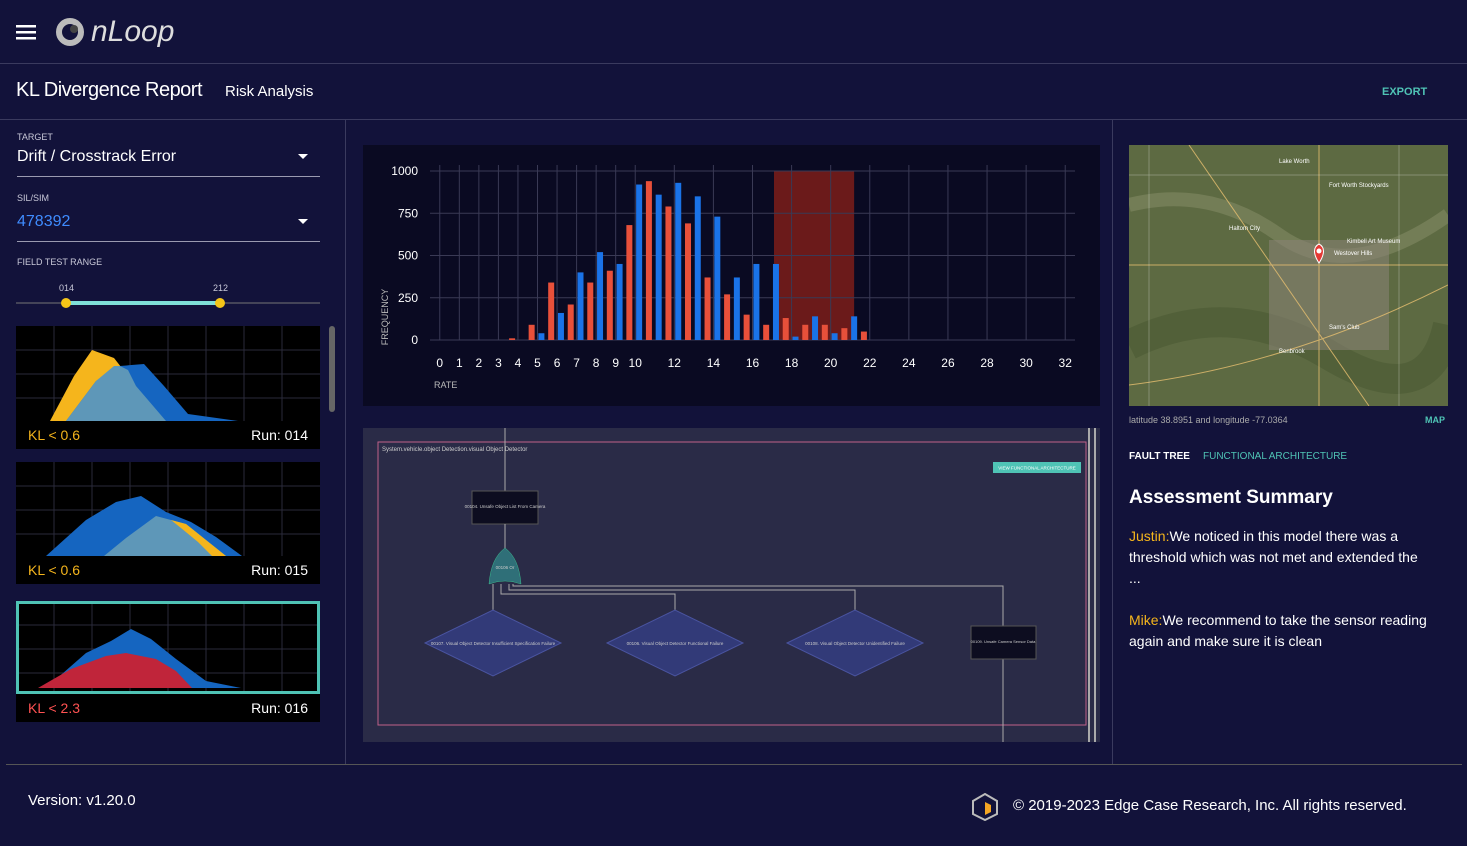  I want to click on x-tick-label: 1, so click(459, 363).